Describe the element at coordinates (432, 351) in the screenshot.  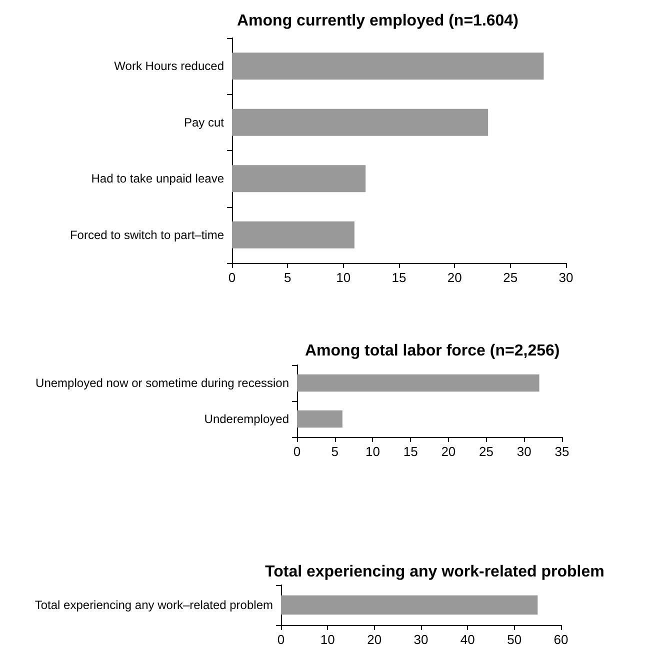
I see `chart-title: Among total labor force (n=2,256)` at that location.